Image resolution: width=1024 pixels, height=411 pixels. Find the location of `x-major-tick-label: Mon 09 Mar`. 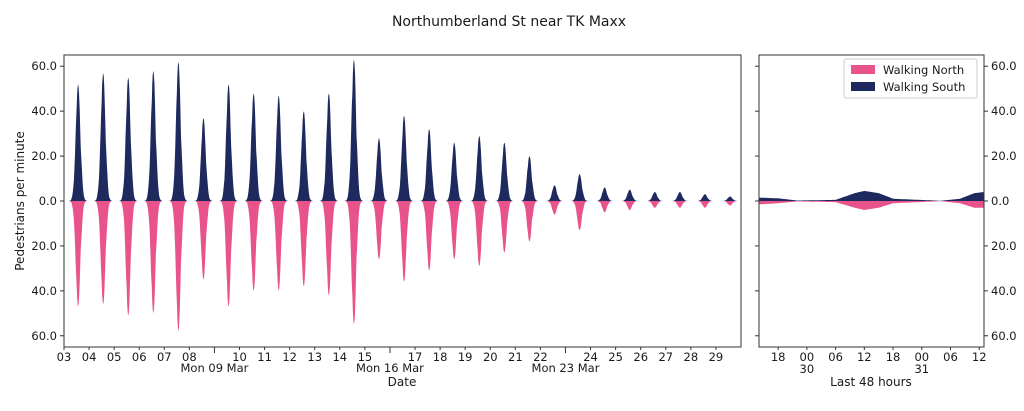

x-major-tick-label: Mon 09 Mar is located at coordinates (214, 368).